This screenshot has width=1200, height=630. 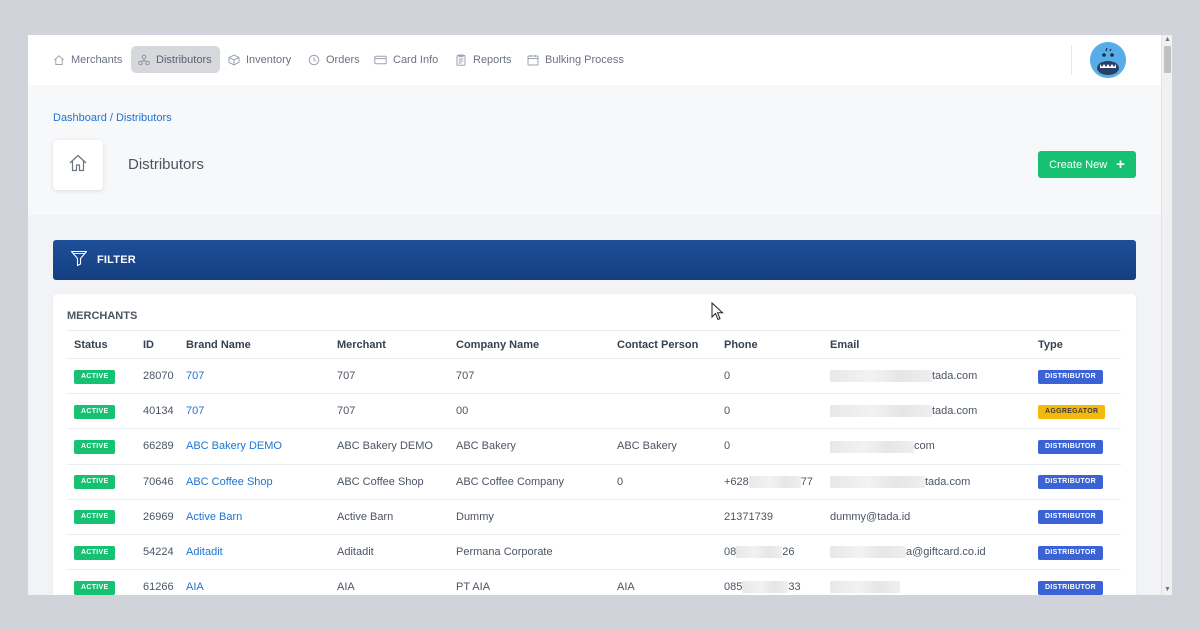 I want to click on mouse-pointer-icon, so click(x=717, y=311).